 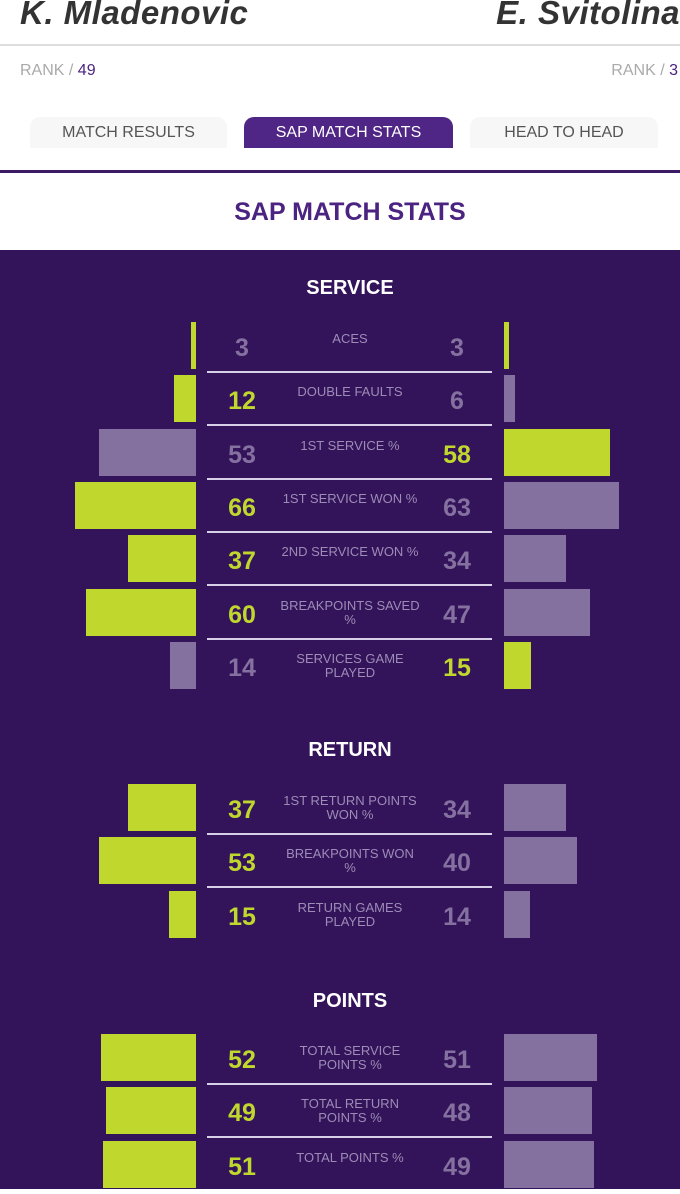 I want to click on tab-match-results: MATCH RESULTS, so click(x=128, y=132).